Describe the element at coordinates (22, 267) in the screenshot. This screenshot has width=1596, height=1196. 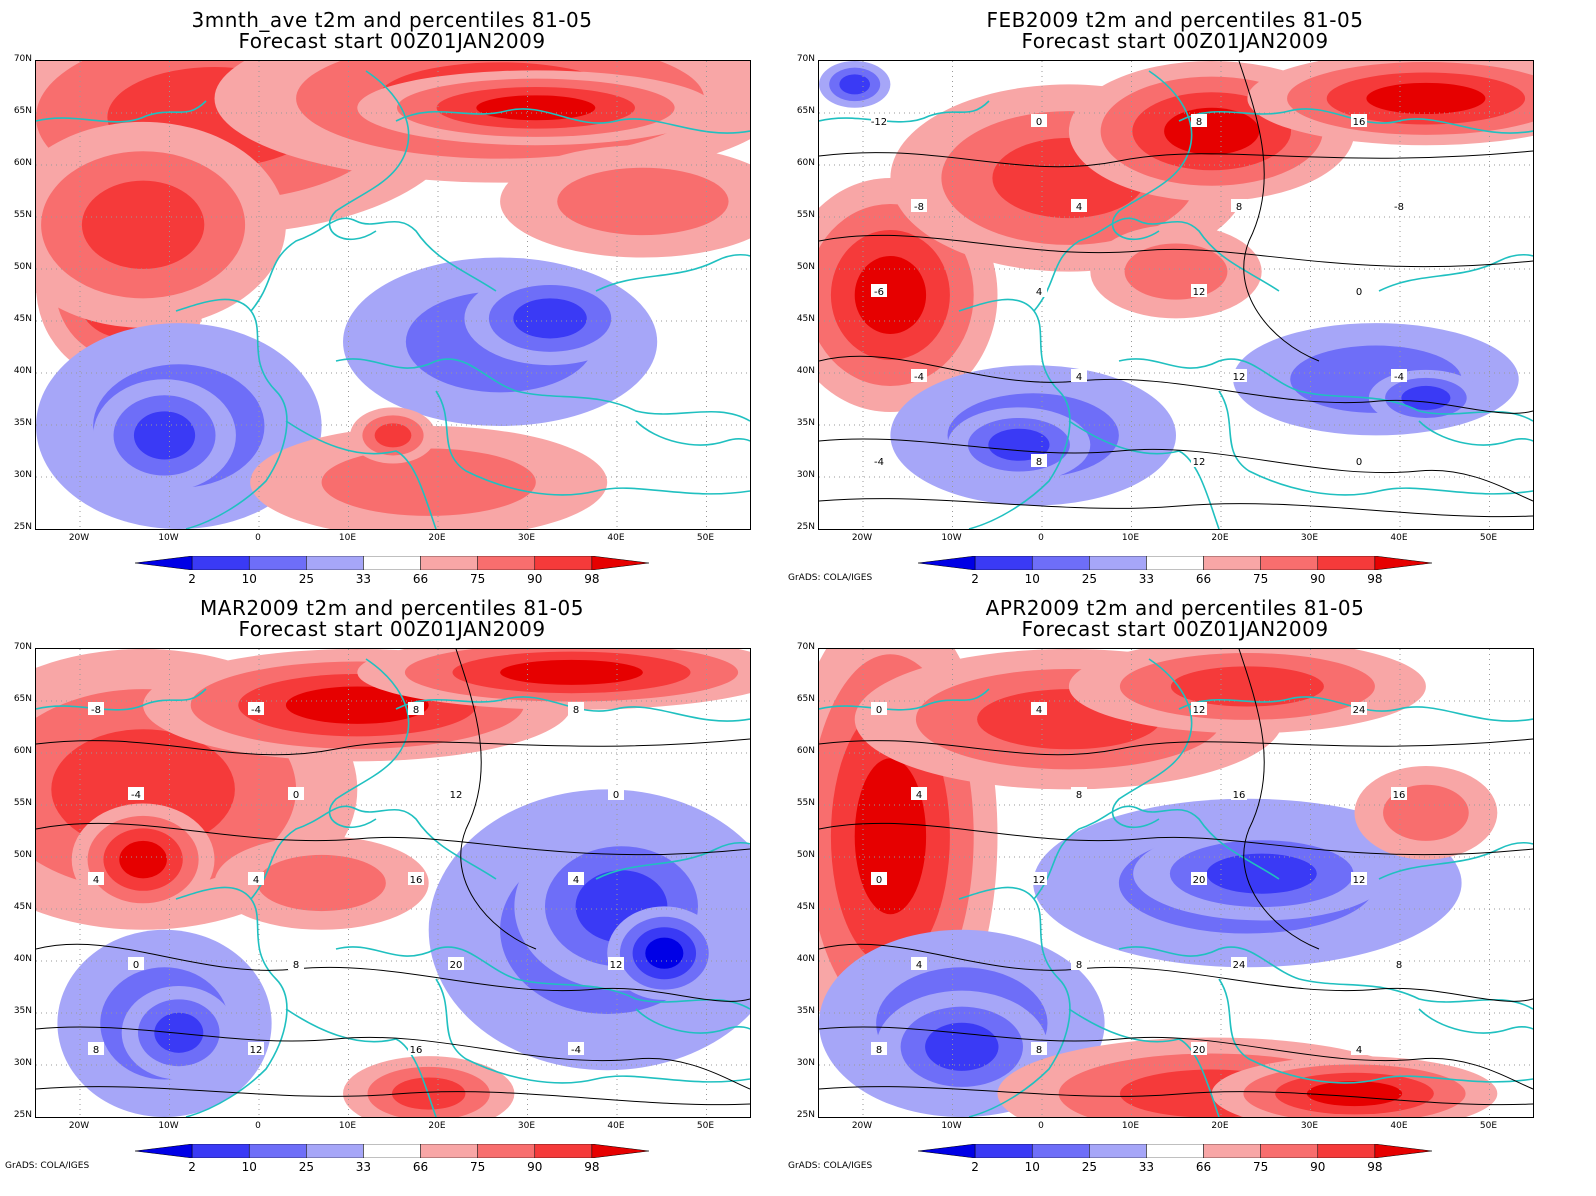
I see `lat-tick-label: 50N` at that location.